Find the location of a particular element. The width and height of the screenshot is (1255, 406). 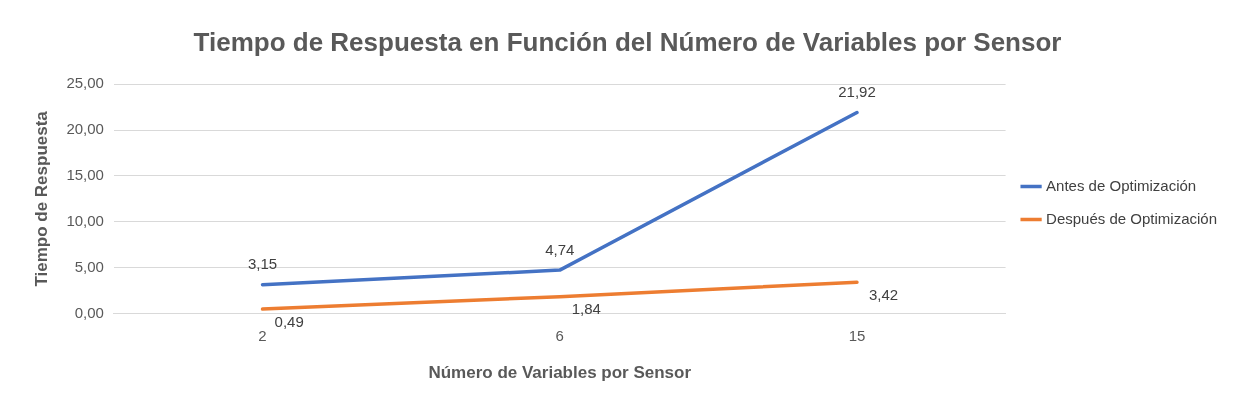

y-axis-title: Tiempo de Respuesta is located at coordinates (41, 198).